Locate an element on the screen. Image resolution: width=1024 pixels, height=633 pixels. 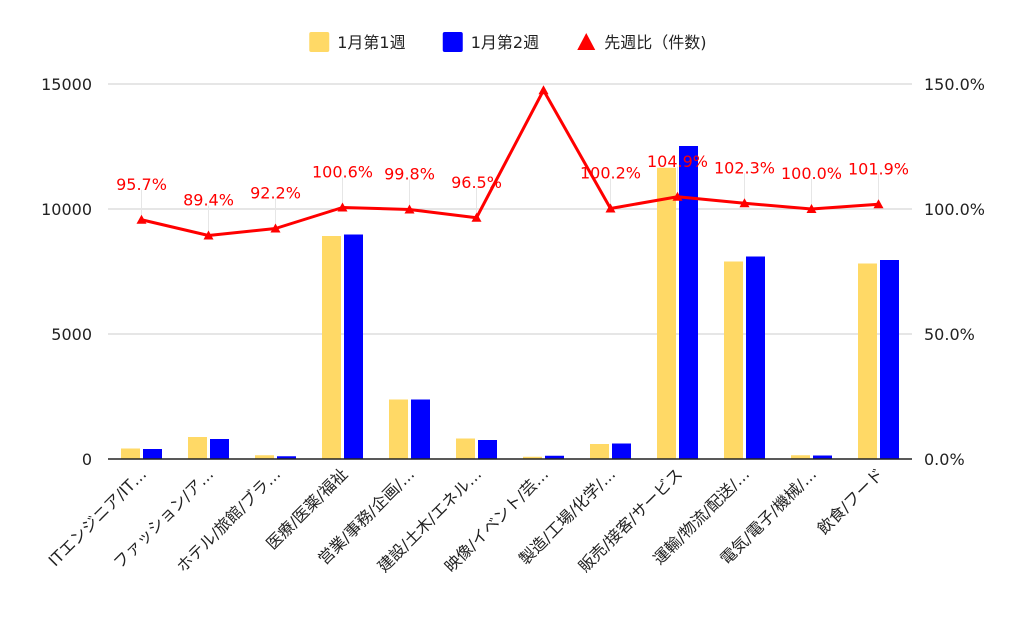
data-label: 89.4% is located at coordinates (208, 200).